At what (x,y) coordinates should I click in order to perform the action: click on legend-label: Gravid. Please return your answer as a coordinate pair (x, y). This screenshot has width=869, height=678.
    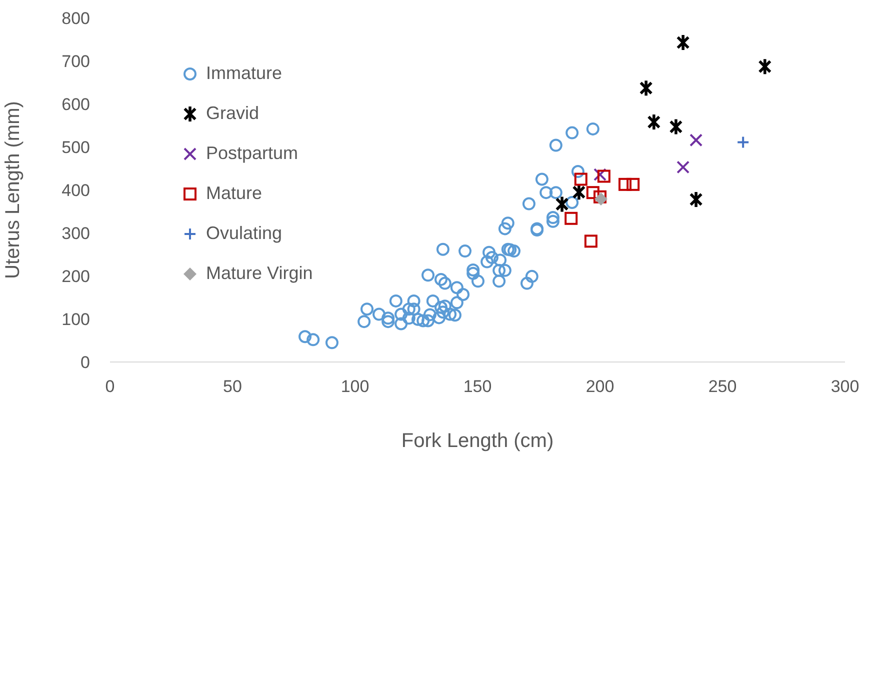
    Looking at the image, I should click on (233, 113).